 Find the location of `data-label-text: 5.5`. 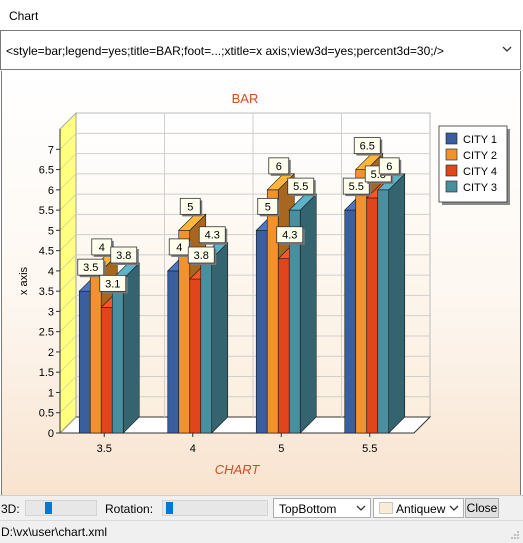

data-label-text: 5.5 is located at coordinates (356, 187).